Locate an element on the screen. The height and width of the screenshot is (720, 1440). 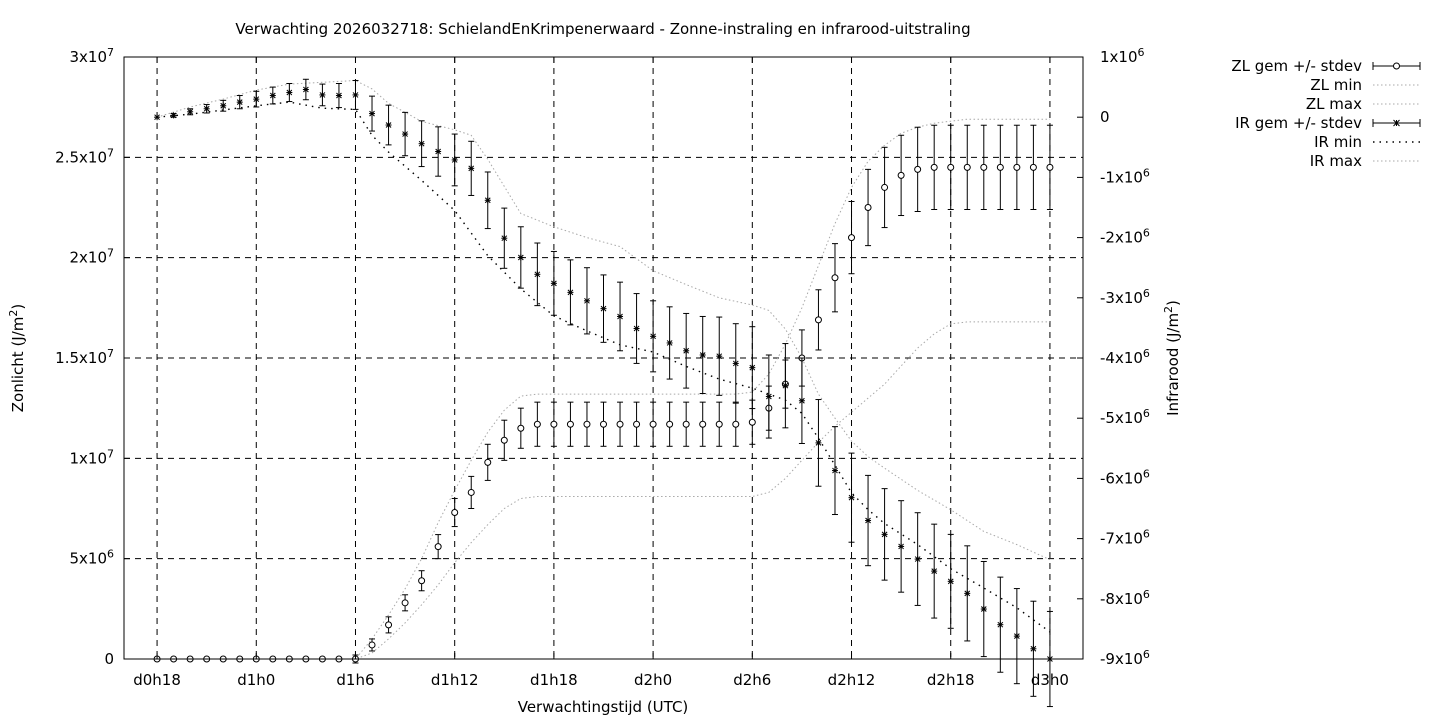
y2-tick-label-base: -9x10 is located at coordinates (1121, 659).